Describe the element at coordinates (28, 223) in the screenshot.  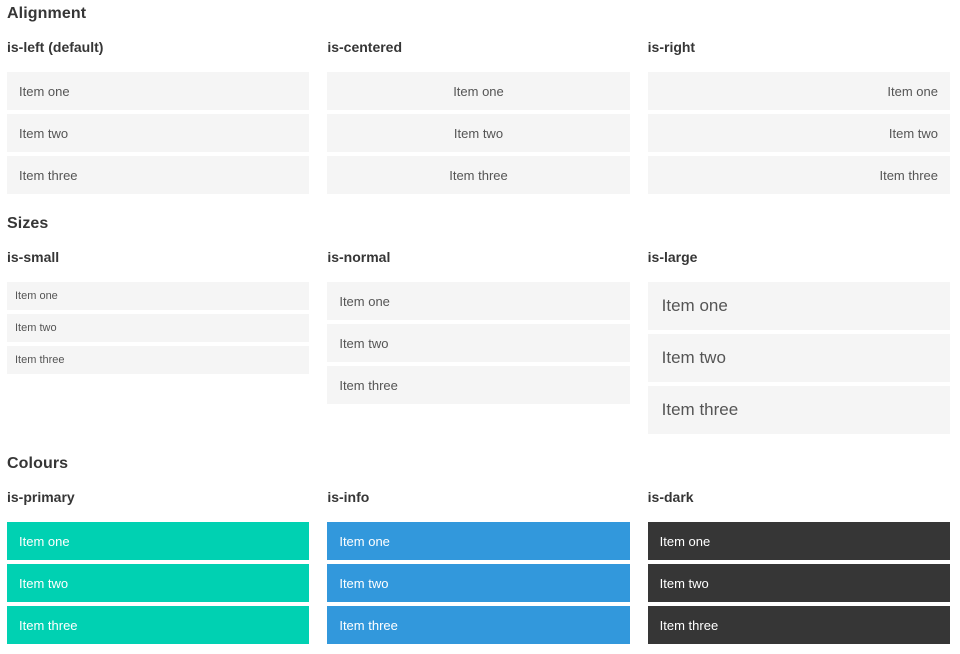
I see `section-title-sizes: Sizes` at that location.